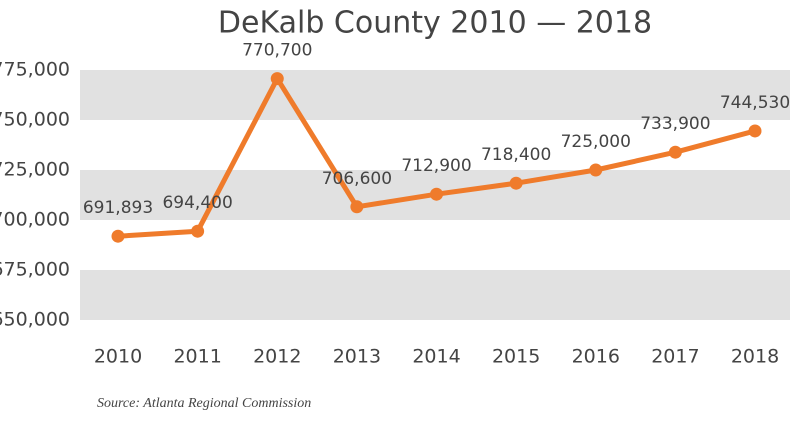  What do you see at coordinates (357, 357) in the screenshot?
I see `x-tick-label: 2013` at bounding box center [357, 357].